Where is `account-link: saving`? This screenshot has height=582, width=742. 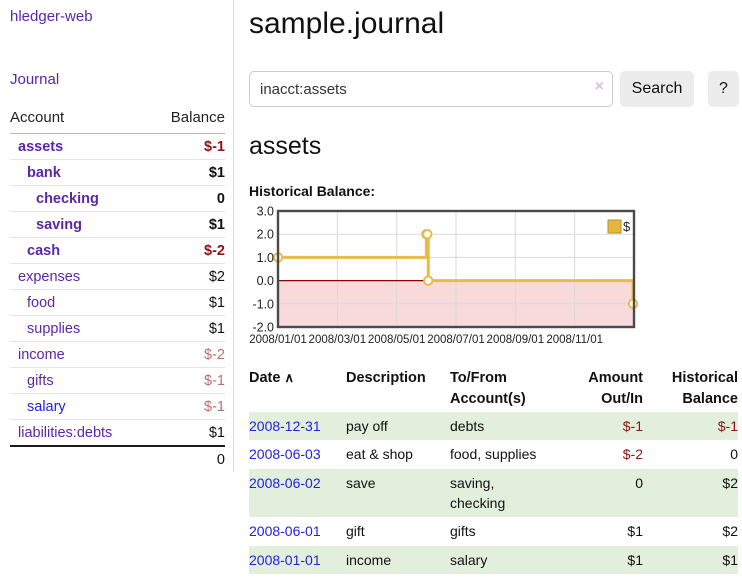 account-link: saving is located at coordinates (59, 224).